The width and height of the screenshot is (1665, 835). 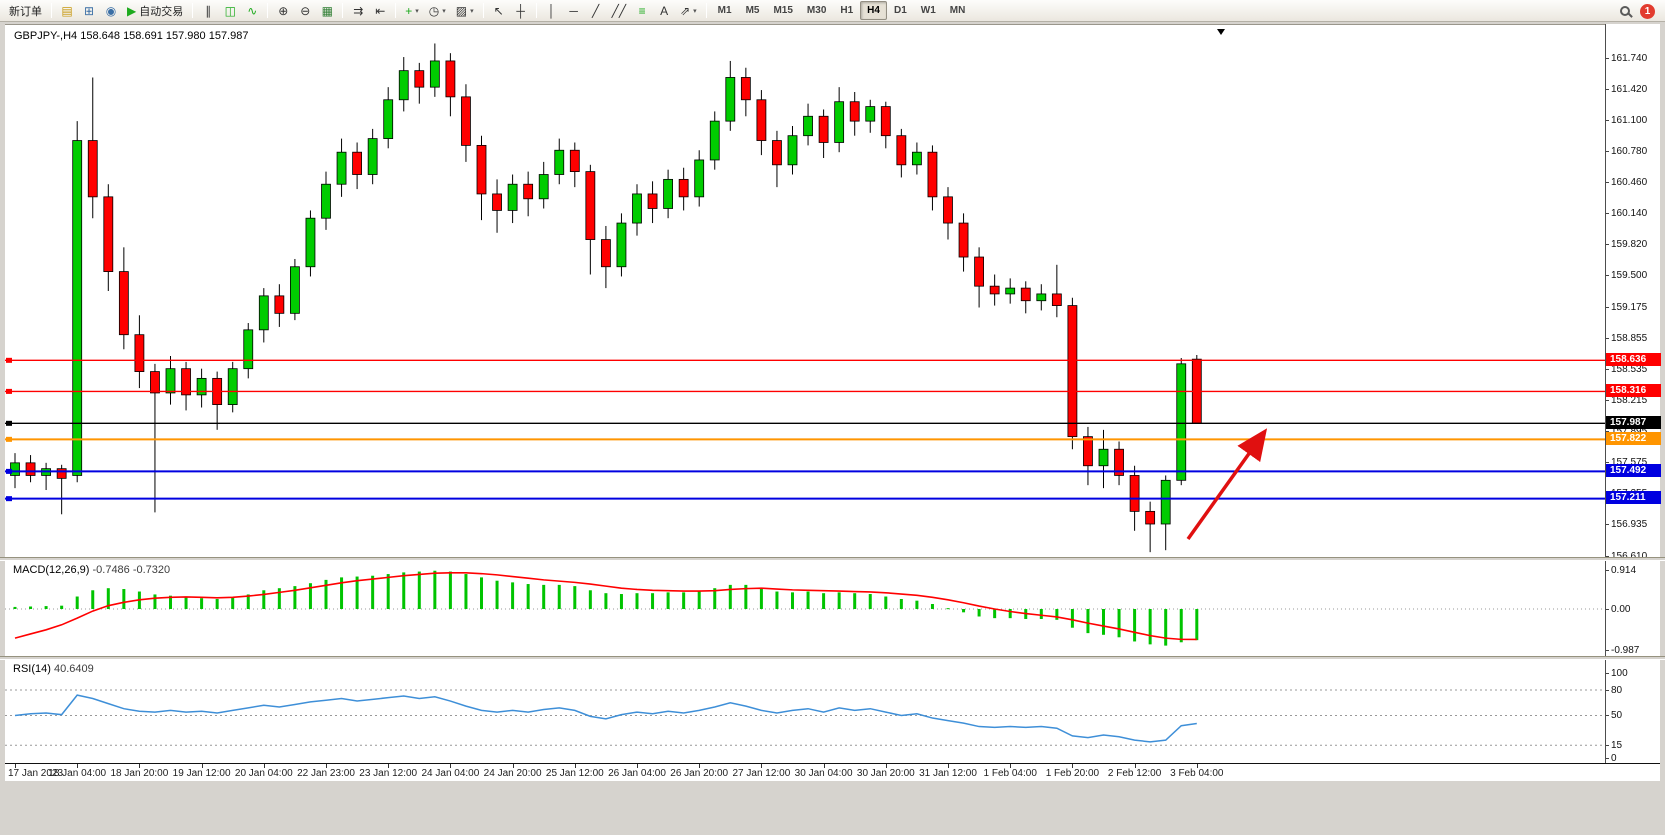 What do you see at coordinates (664, 10) in the screenshot?
I see `text-tool-button: A` at bounding box center [664, 10].